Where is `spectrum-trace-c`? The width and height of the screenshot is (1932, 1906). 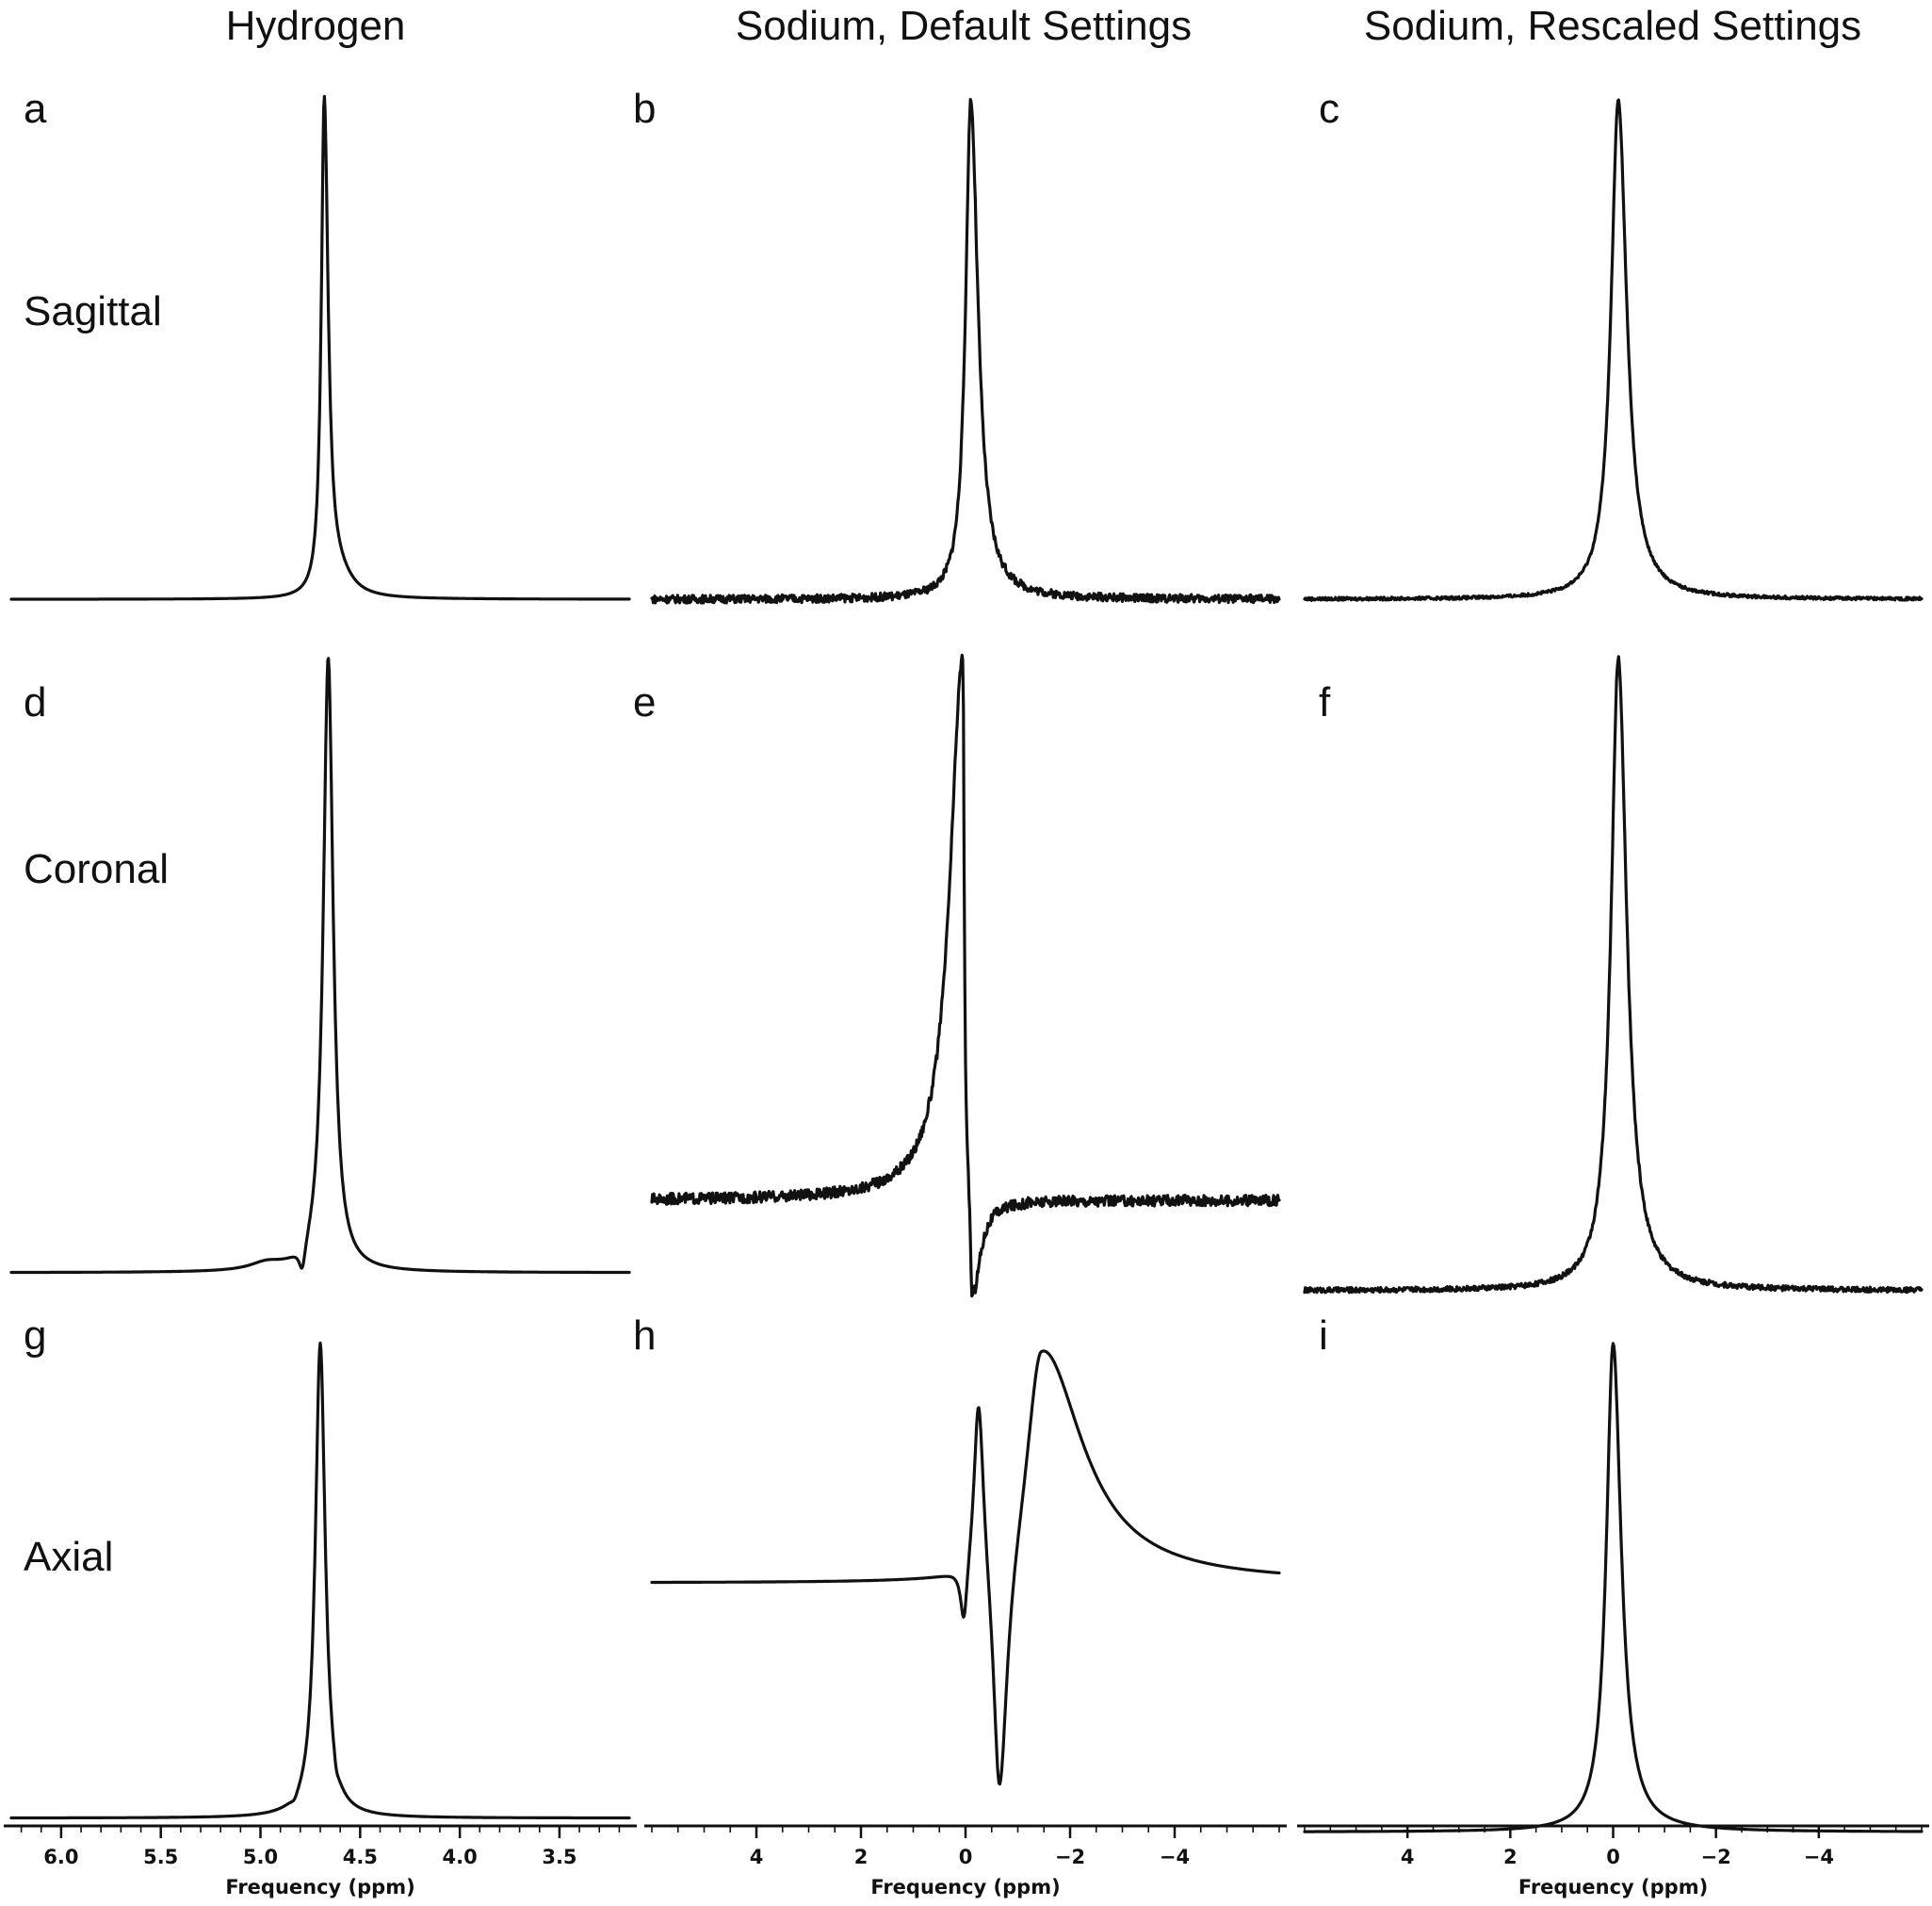
spectrum-trace-c is located at coordinates (1614, 350).